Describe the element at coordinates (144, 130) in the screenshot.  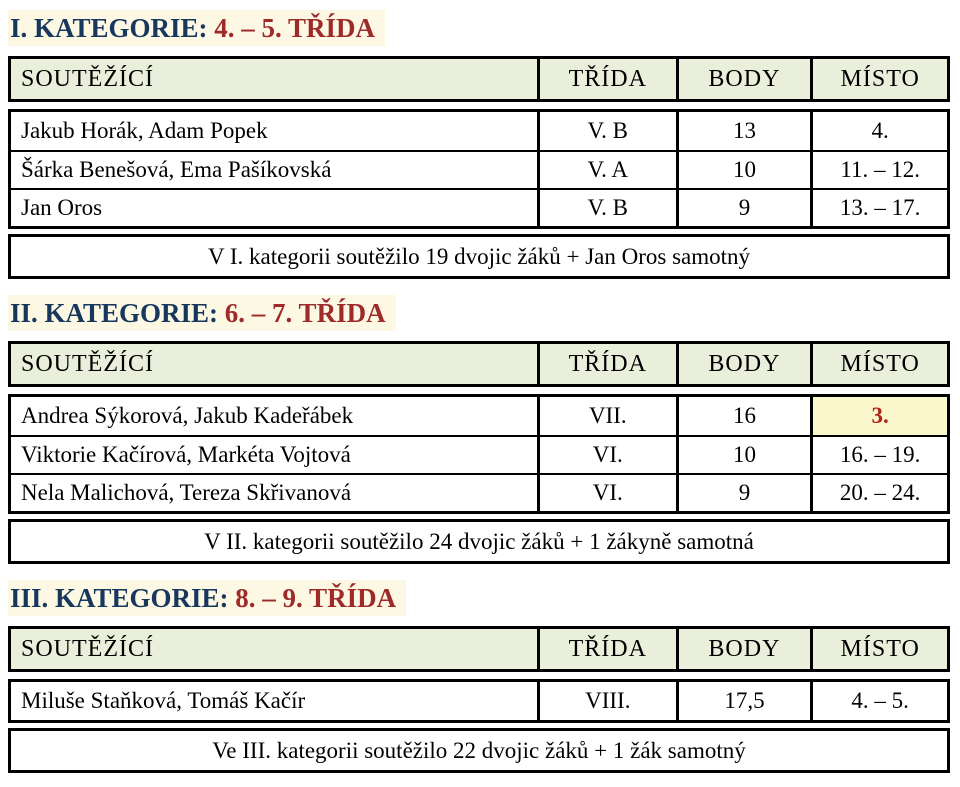
I see `competitors-cell: Jakub Horák, Adam Popek` at that location.